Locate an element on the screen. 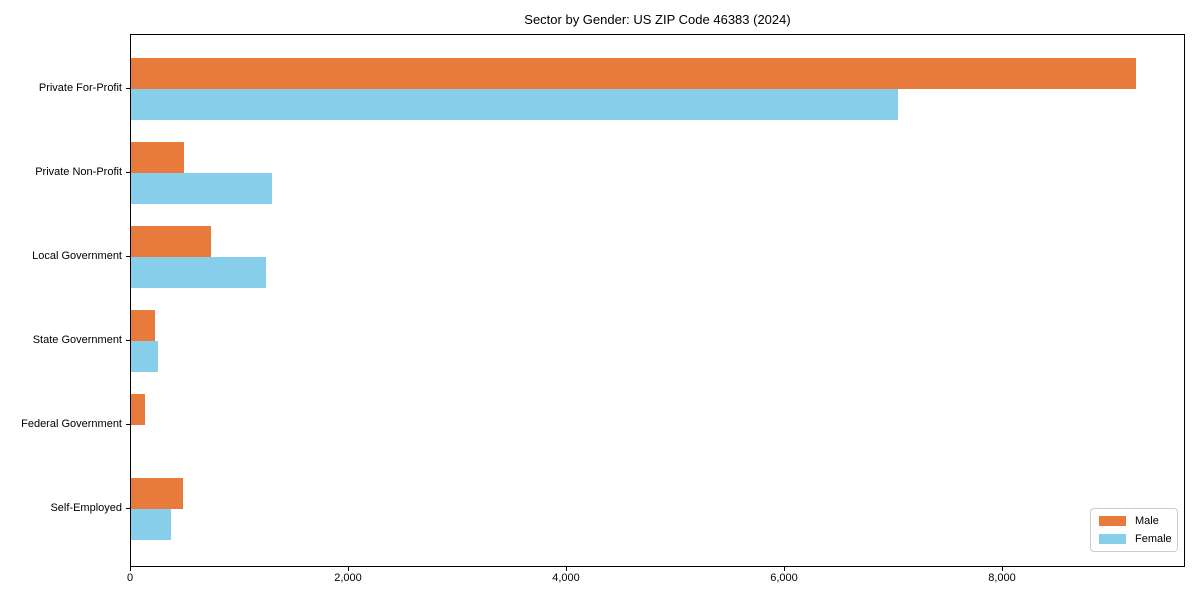 The height and width of the screenshot is (600, 1200). legend-item-female: Female is located at coordinates (1135, 539).